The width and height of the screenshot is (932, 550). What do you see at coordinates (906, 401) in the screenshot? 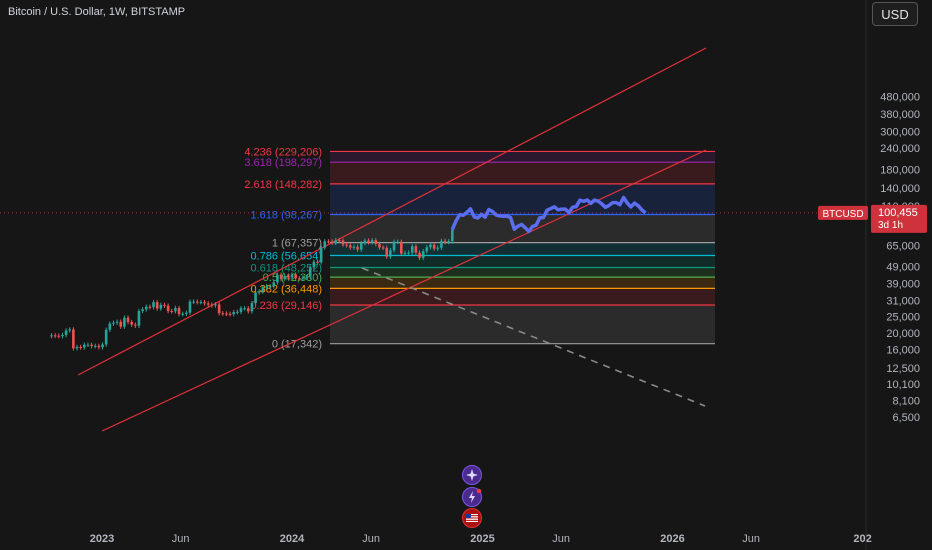
I see `y-tick-label: 8,100` at bounding box center [906, 401].